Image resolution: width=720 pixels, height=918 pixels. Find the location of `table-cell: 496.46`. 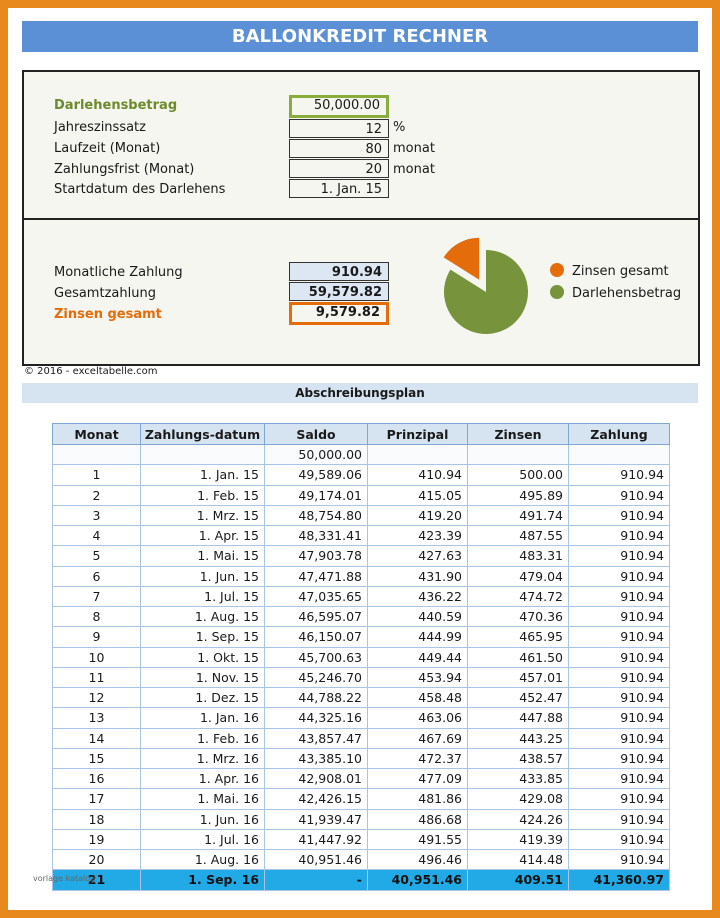

table-cell: 496.46 is located at coordinates (417, 859).